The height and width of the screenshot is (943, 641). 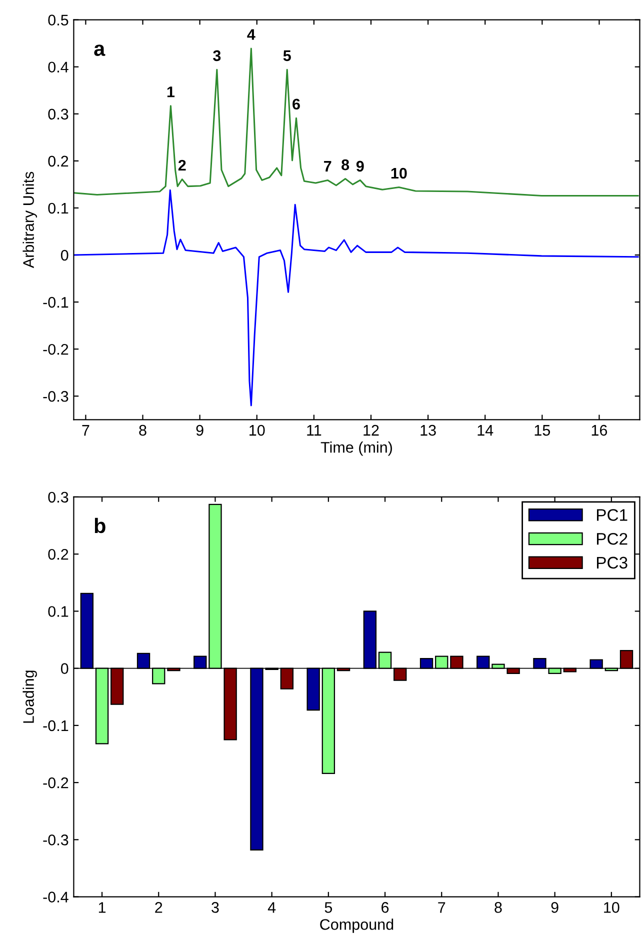 What do you see at coordinates (158, 907) in the screenshot?
I see `x-tick-label: 2` at bounding box center [158, 907].